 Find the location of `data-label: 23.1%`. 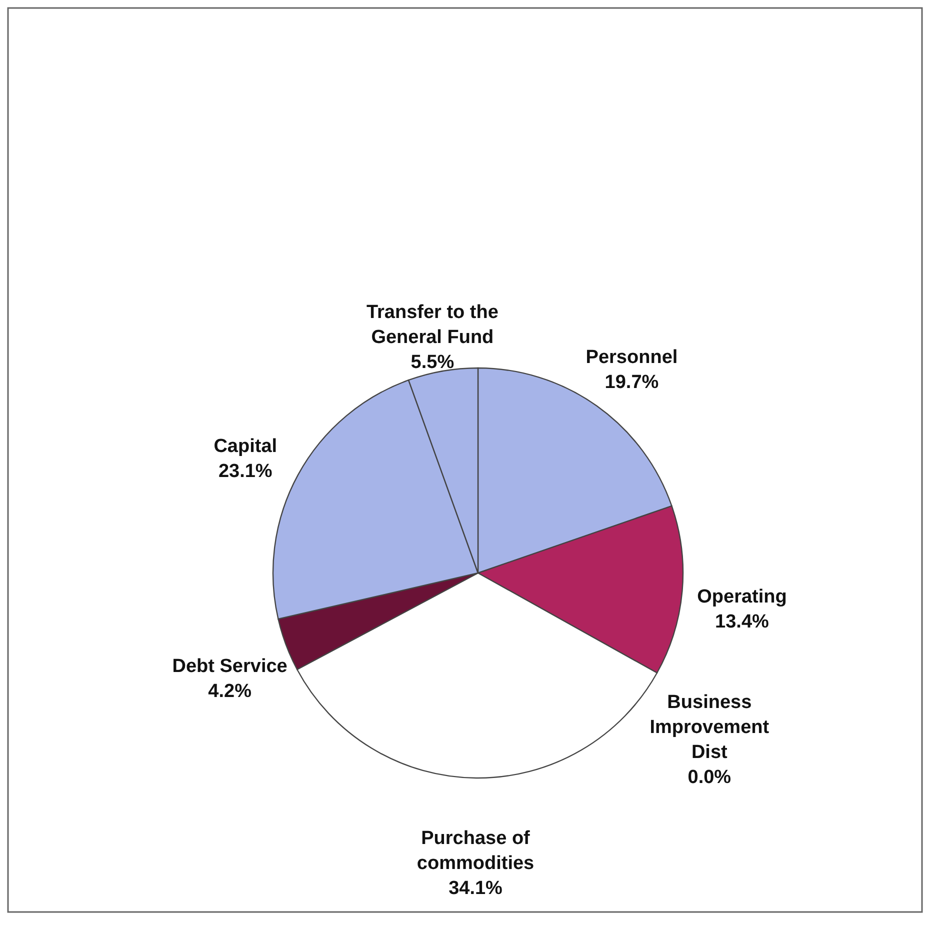

data-label: 23.1% is located at coordinates (245, 471).